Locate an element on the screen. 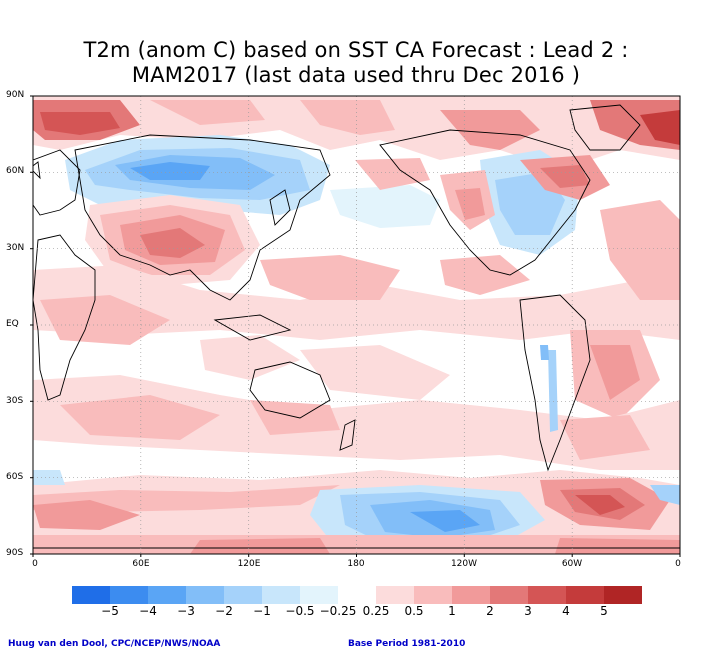 This screenshot has height=650, width=712. legend-tick-label: 3 is located at coordinates (528, 611).